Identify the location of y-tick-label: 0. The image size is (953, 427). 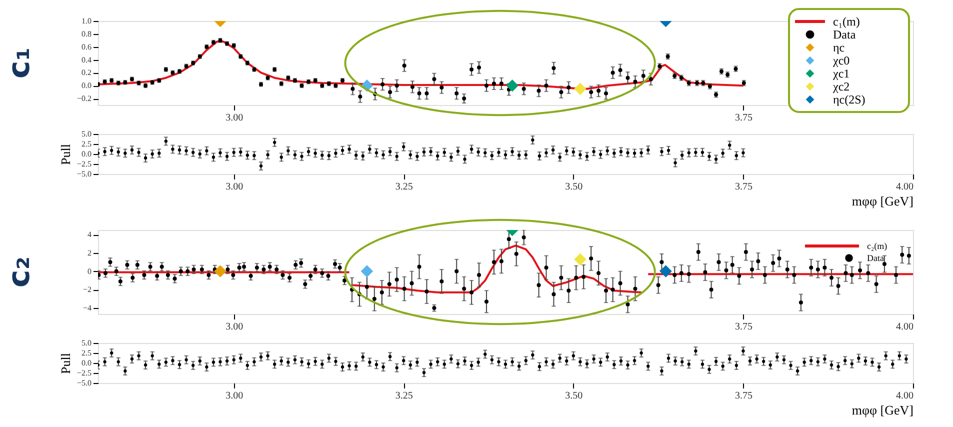
(90, 271).